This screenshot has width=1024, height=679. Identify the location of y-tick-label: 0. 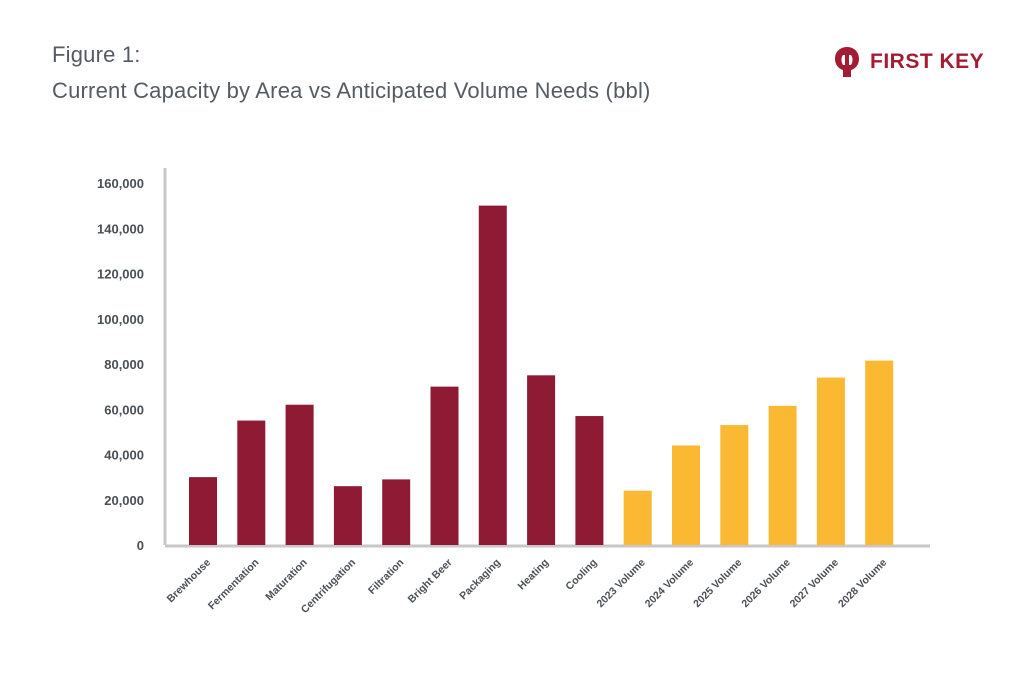
(140, 545).